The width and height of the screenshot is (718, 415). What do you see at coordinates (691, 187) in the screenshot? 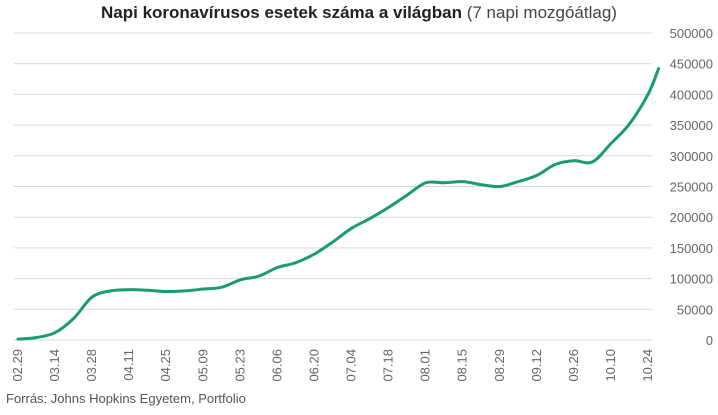
I see `y-tick-label: 250000` at bounding box center [691, 187].